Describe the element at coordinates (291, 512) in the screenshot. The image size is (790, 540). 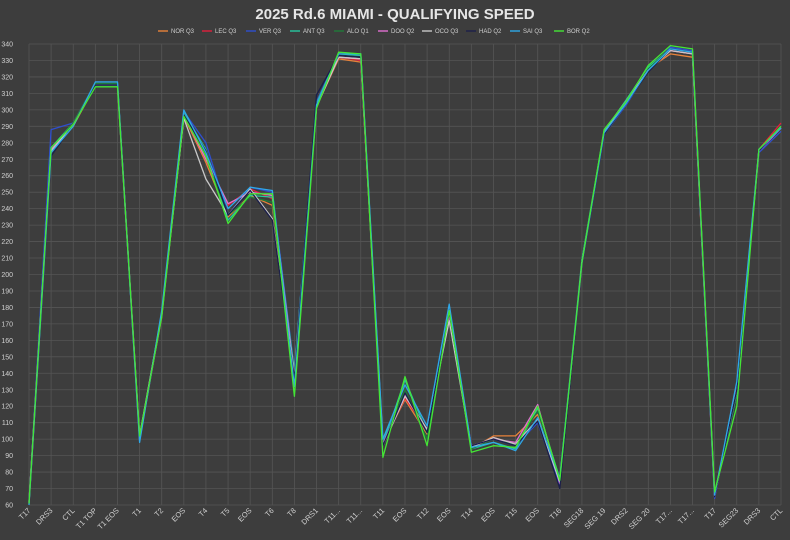
I see `x-tick-label: T8` at that location.